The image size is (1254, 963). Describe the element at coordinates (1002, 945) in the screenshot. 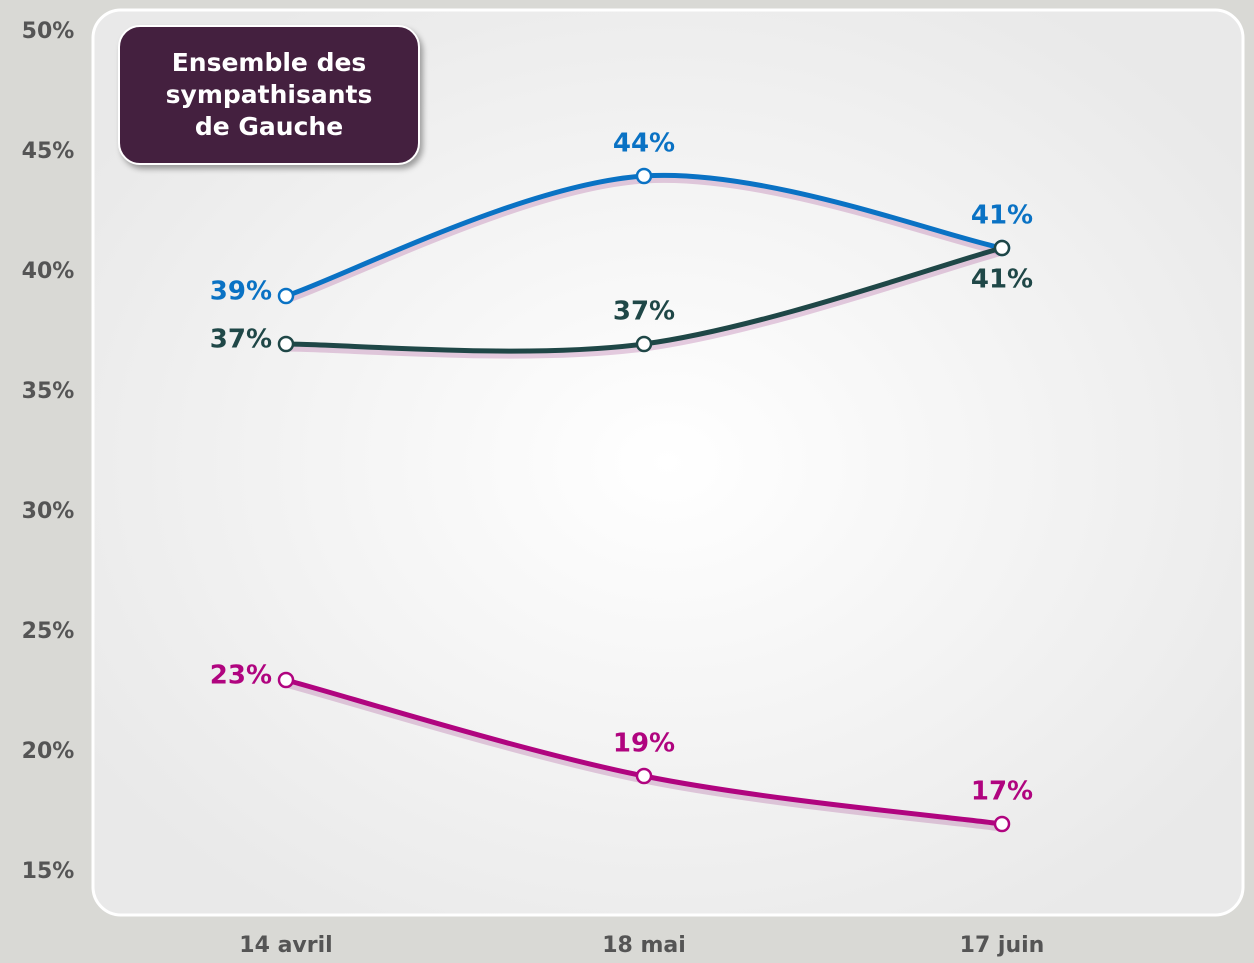

I see `x-tick-label: 17 juin` at that location.